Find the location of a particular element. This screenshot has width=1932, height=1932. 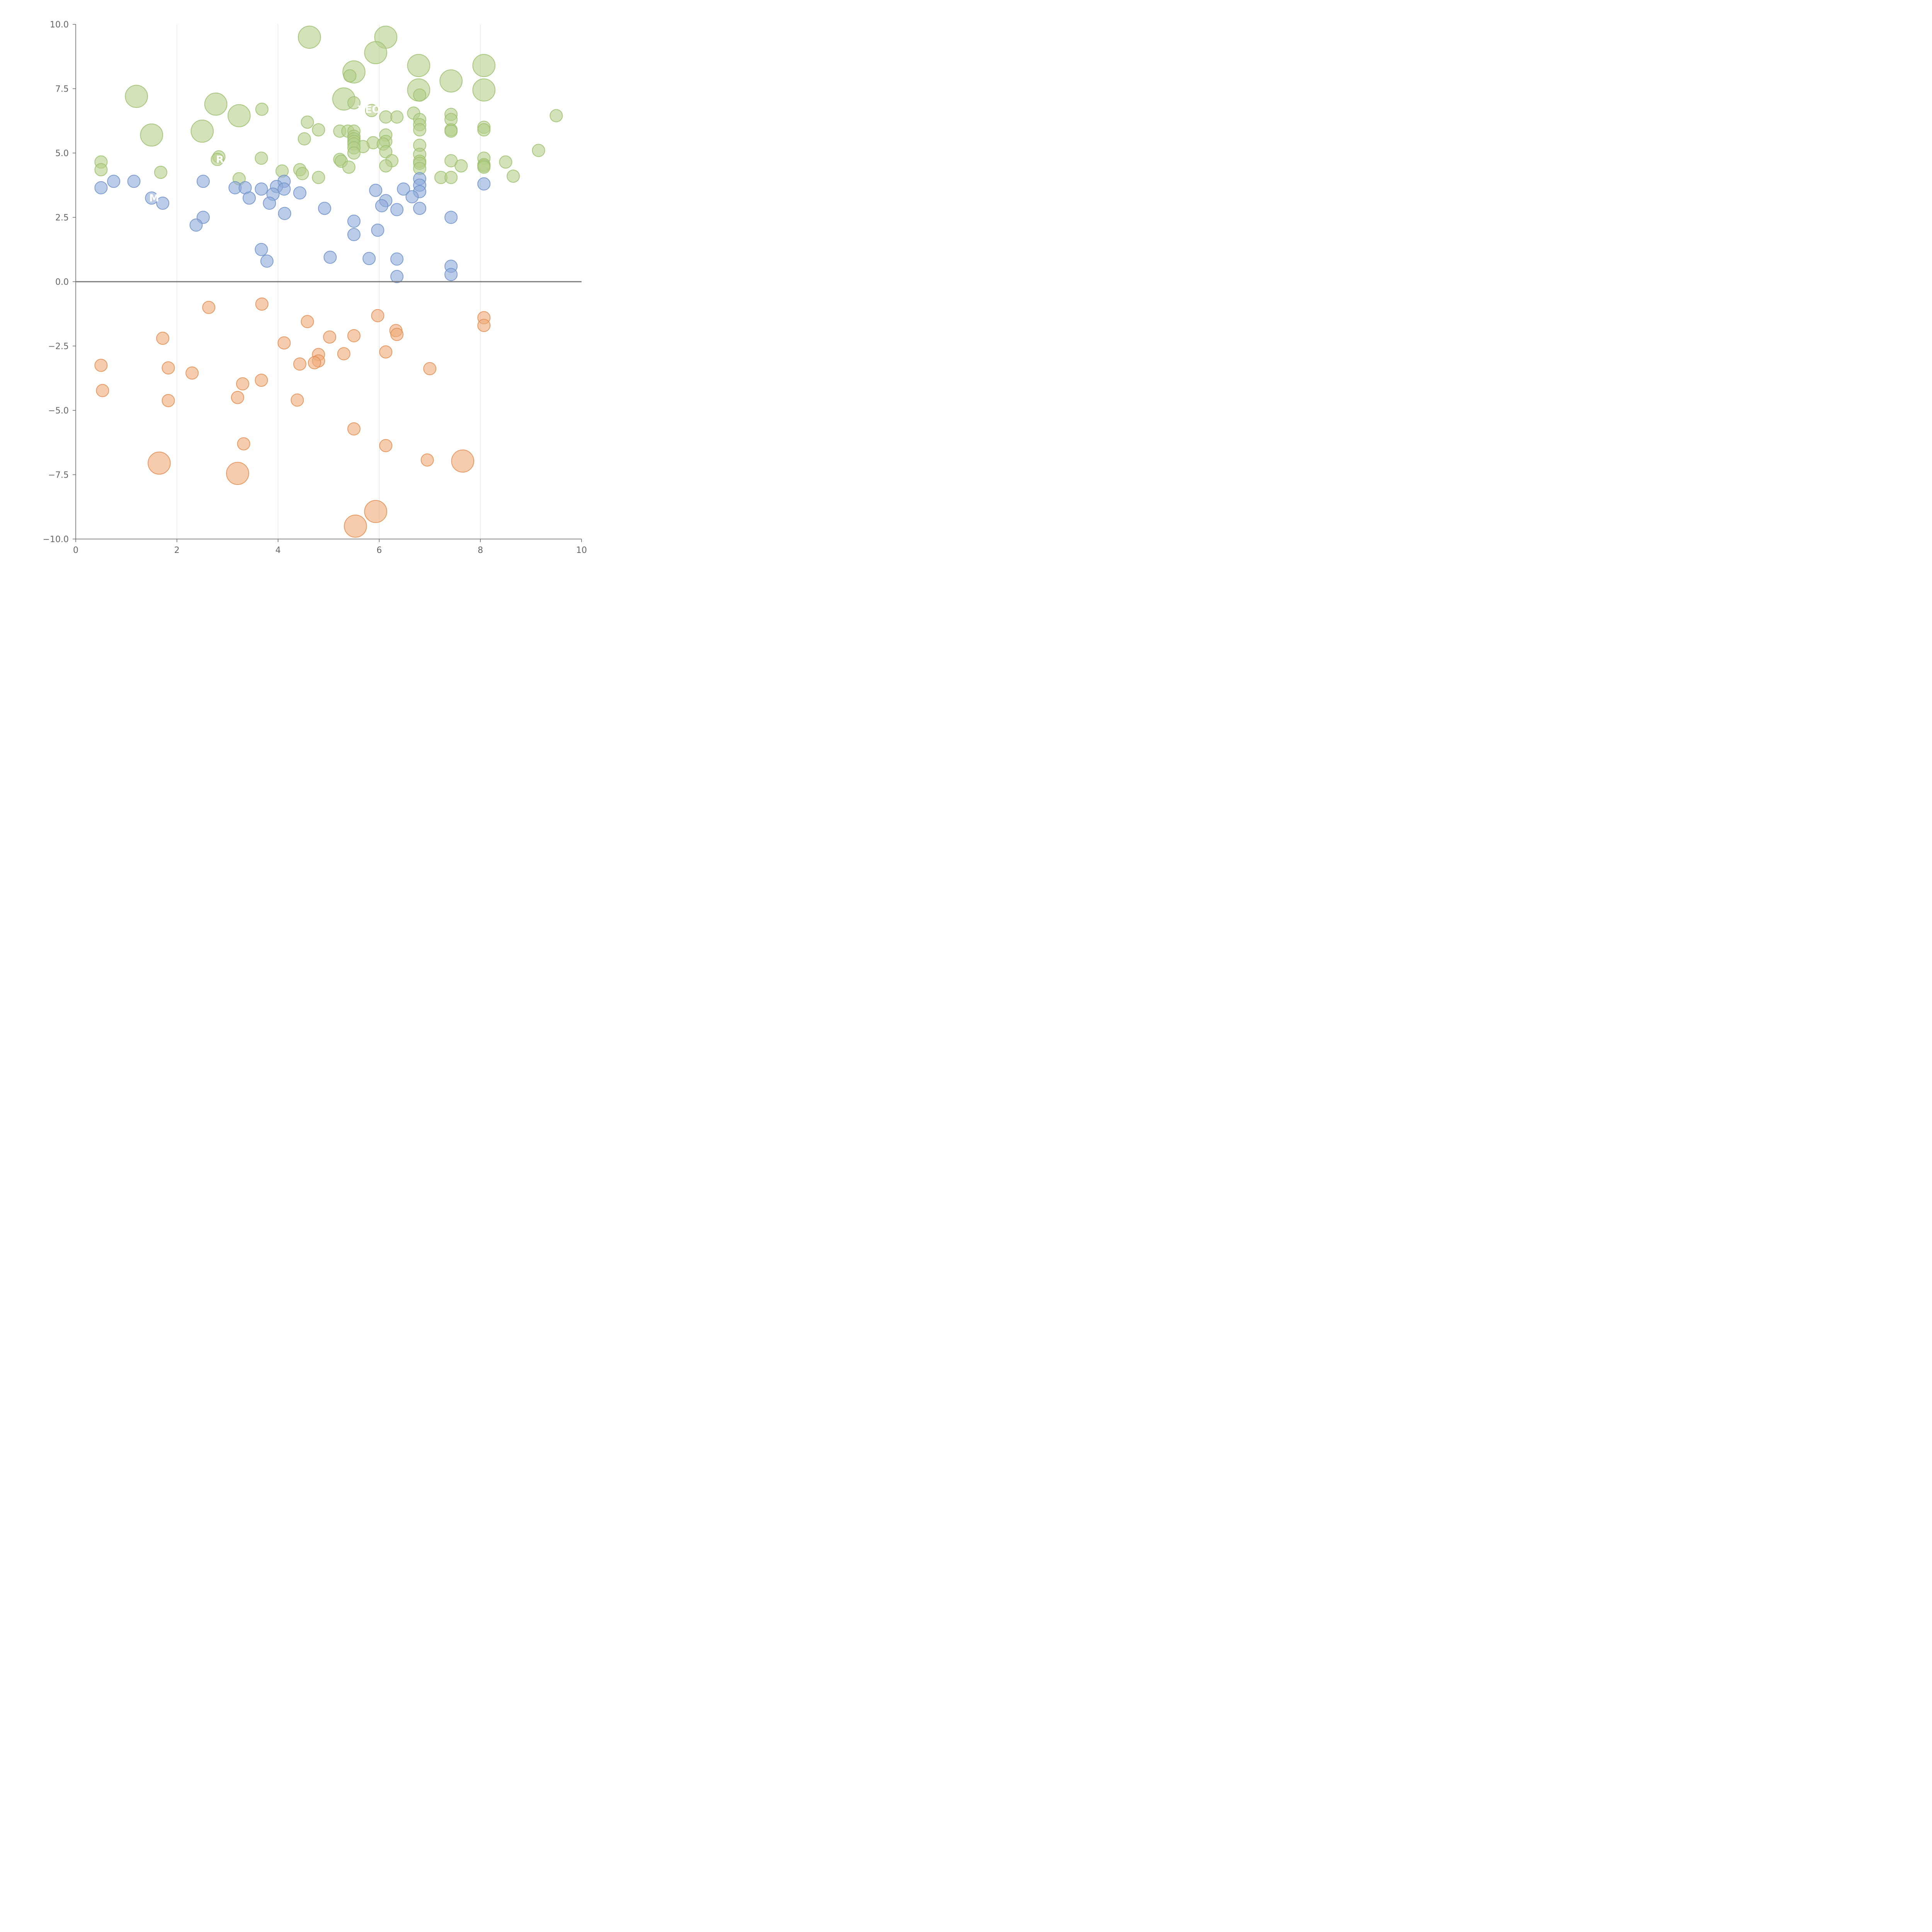

y-tick-label: 2.5 is located at coordinates (62, 218).